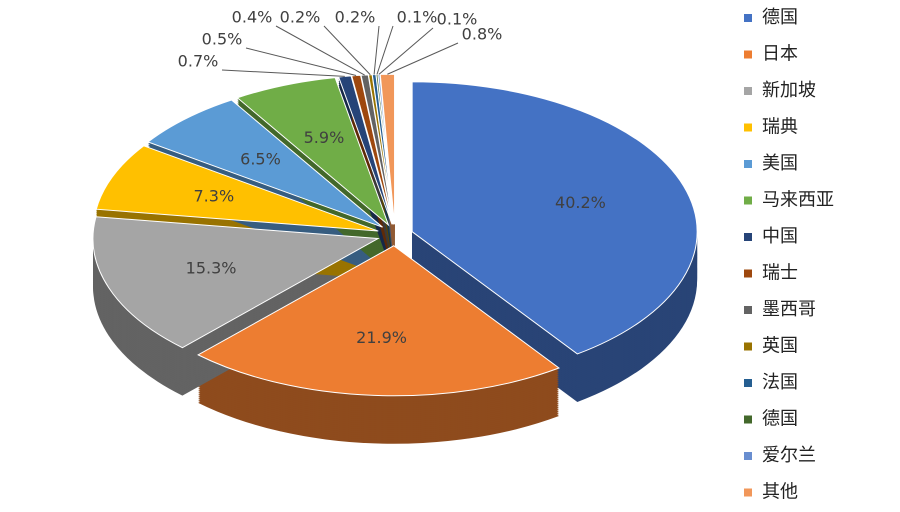 The image size is (900, 512). Describe the element at coordinates (780, 492) in the screenshot. I see `legend-label: 其他` at that location.